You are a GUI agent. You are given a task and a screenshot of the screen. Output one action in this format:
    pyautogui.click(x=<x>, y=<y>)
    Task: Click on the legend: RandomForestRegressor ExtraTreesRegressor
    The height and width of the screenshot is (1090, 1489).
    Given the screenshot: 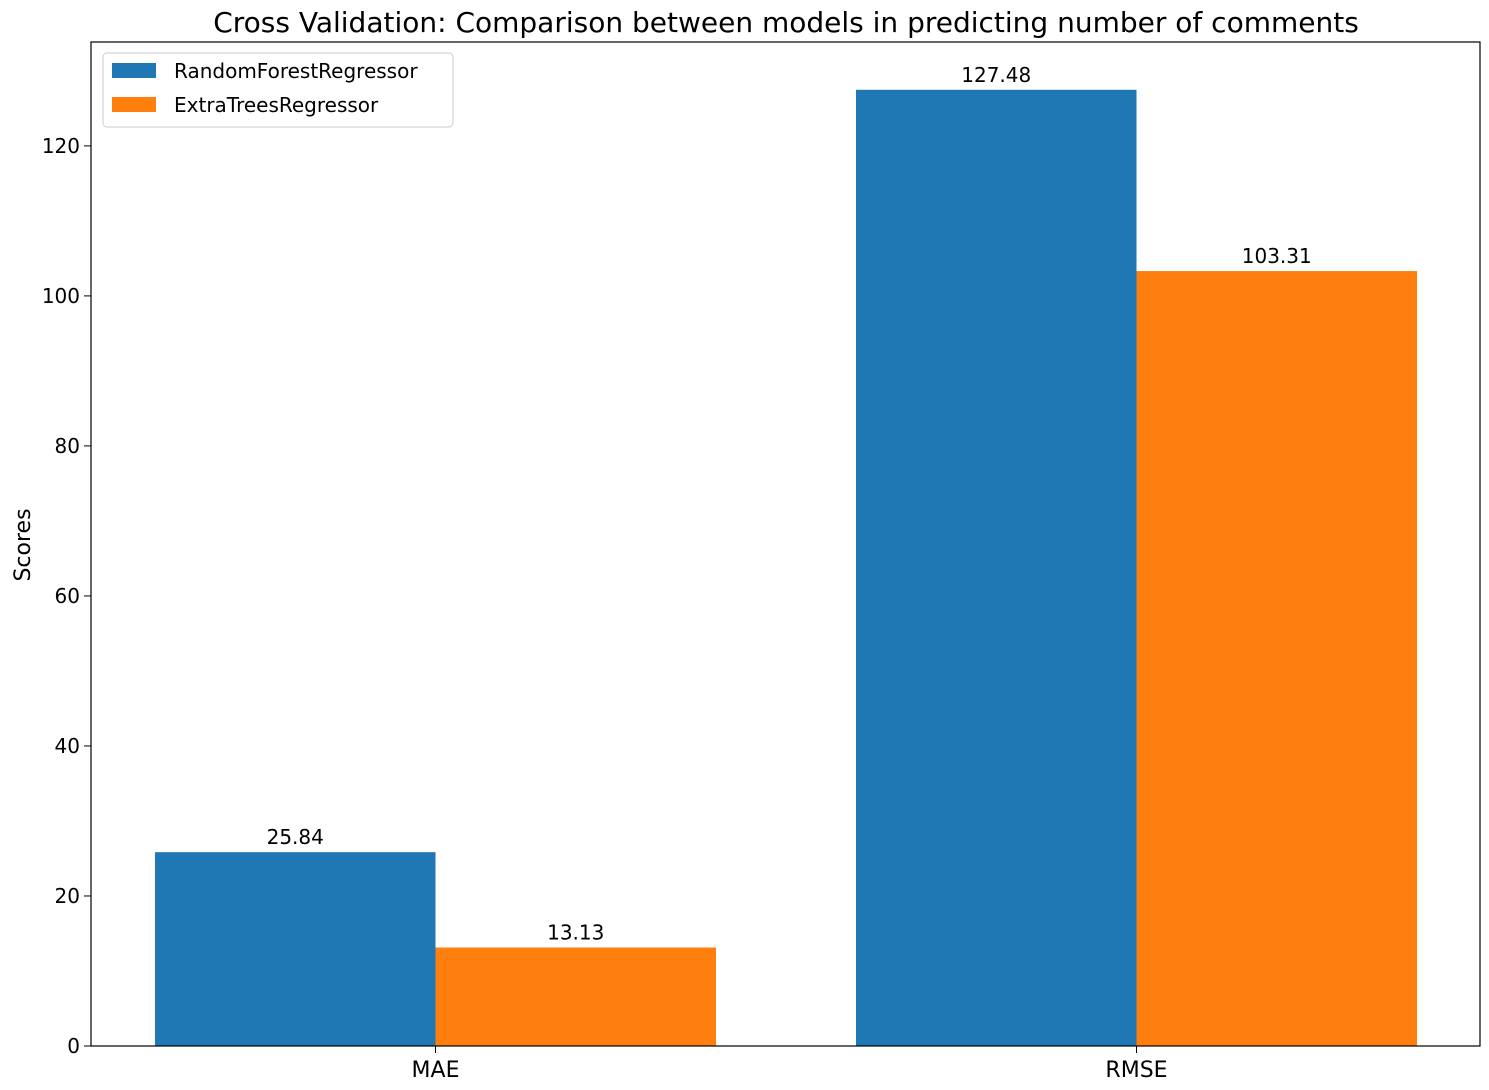 What is the action you would take?
    pyautogui.click(x=278, y=90)
    